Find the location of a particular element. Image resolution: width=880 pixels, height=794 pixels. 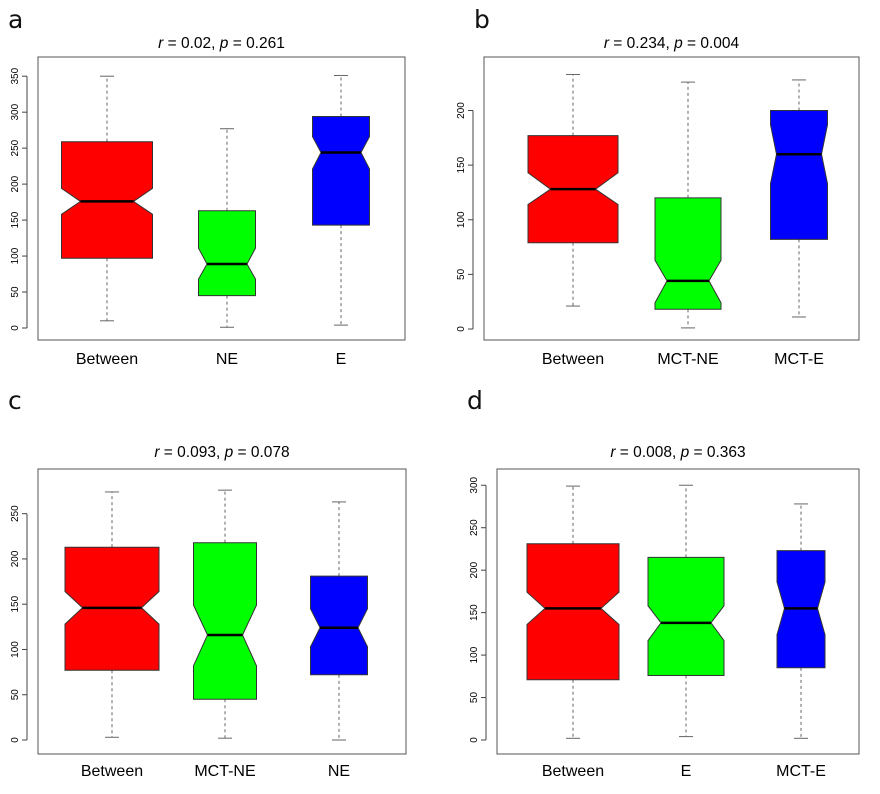

y-tick-label: 350 is located at coordinates (15, 75).